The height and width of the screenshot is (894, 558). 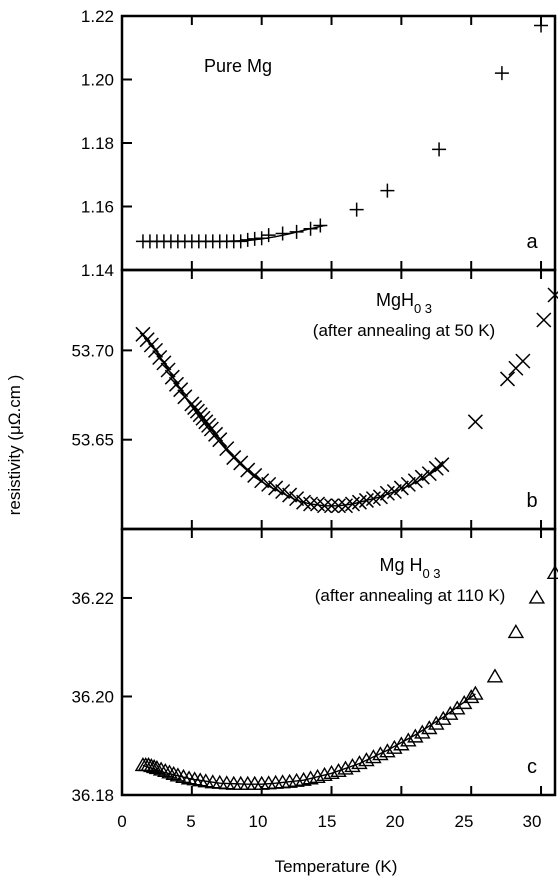 I want to click on x-tick-label: 0, so click(x=121, y=821).